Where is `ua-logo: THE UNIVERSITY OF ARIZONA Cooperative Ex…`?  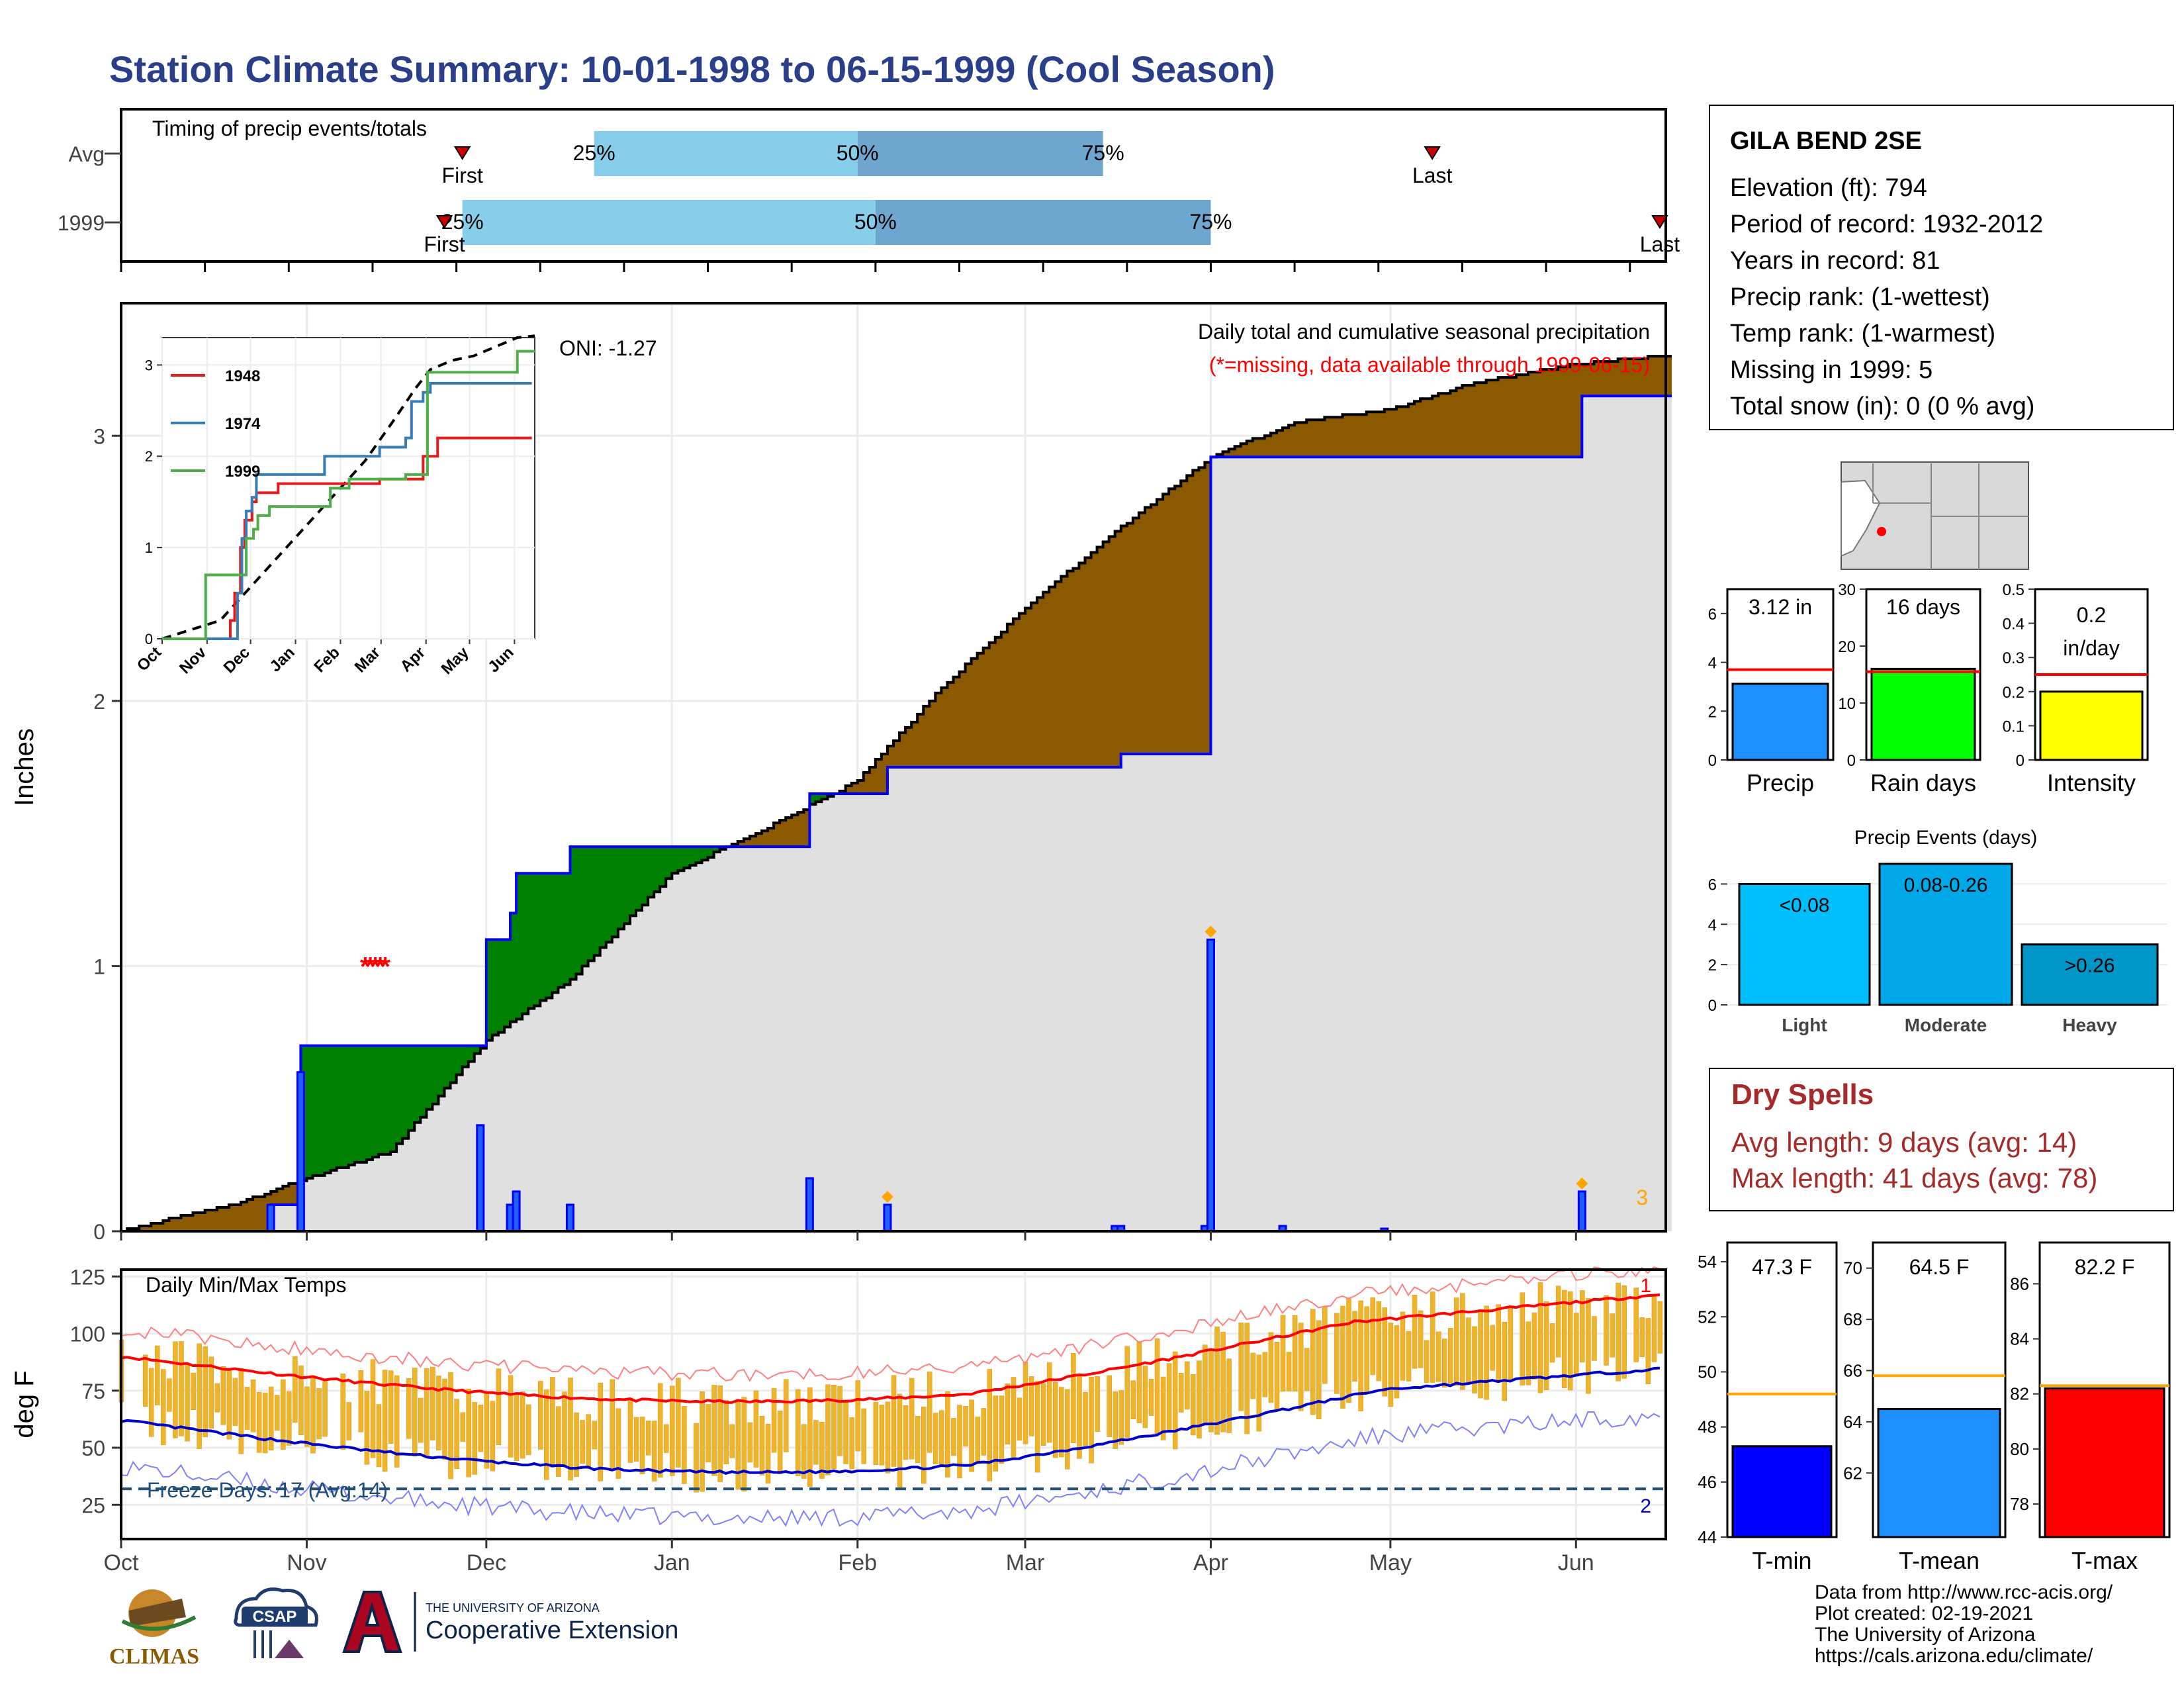
ua-logo: THE UNIVERSITY OF ARIZONA Cooperative Ex… is located at coordinates (510, 1622).